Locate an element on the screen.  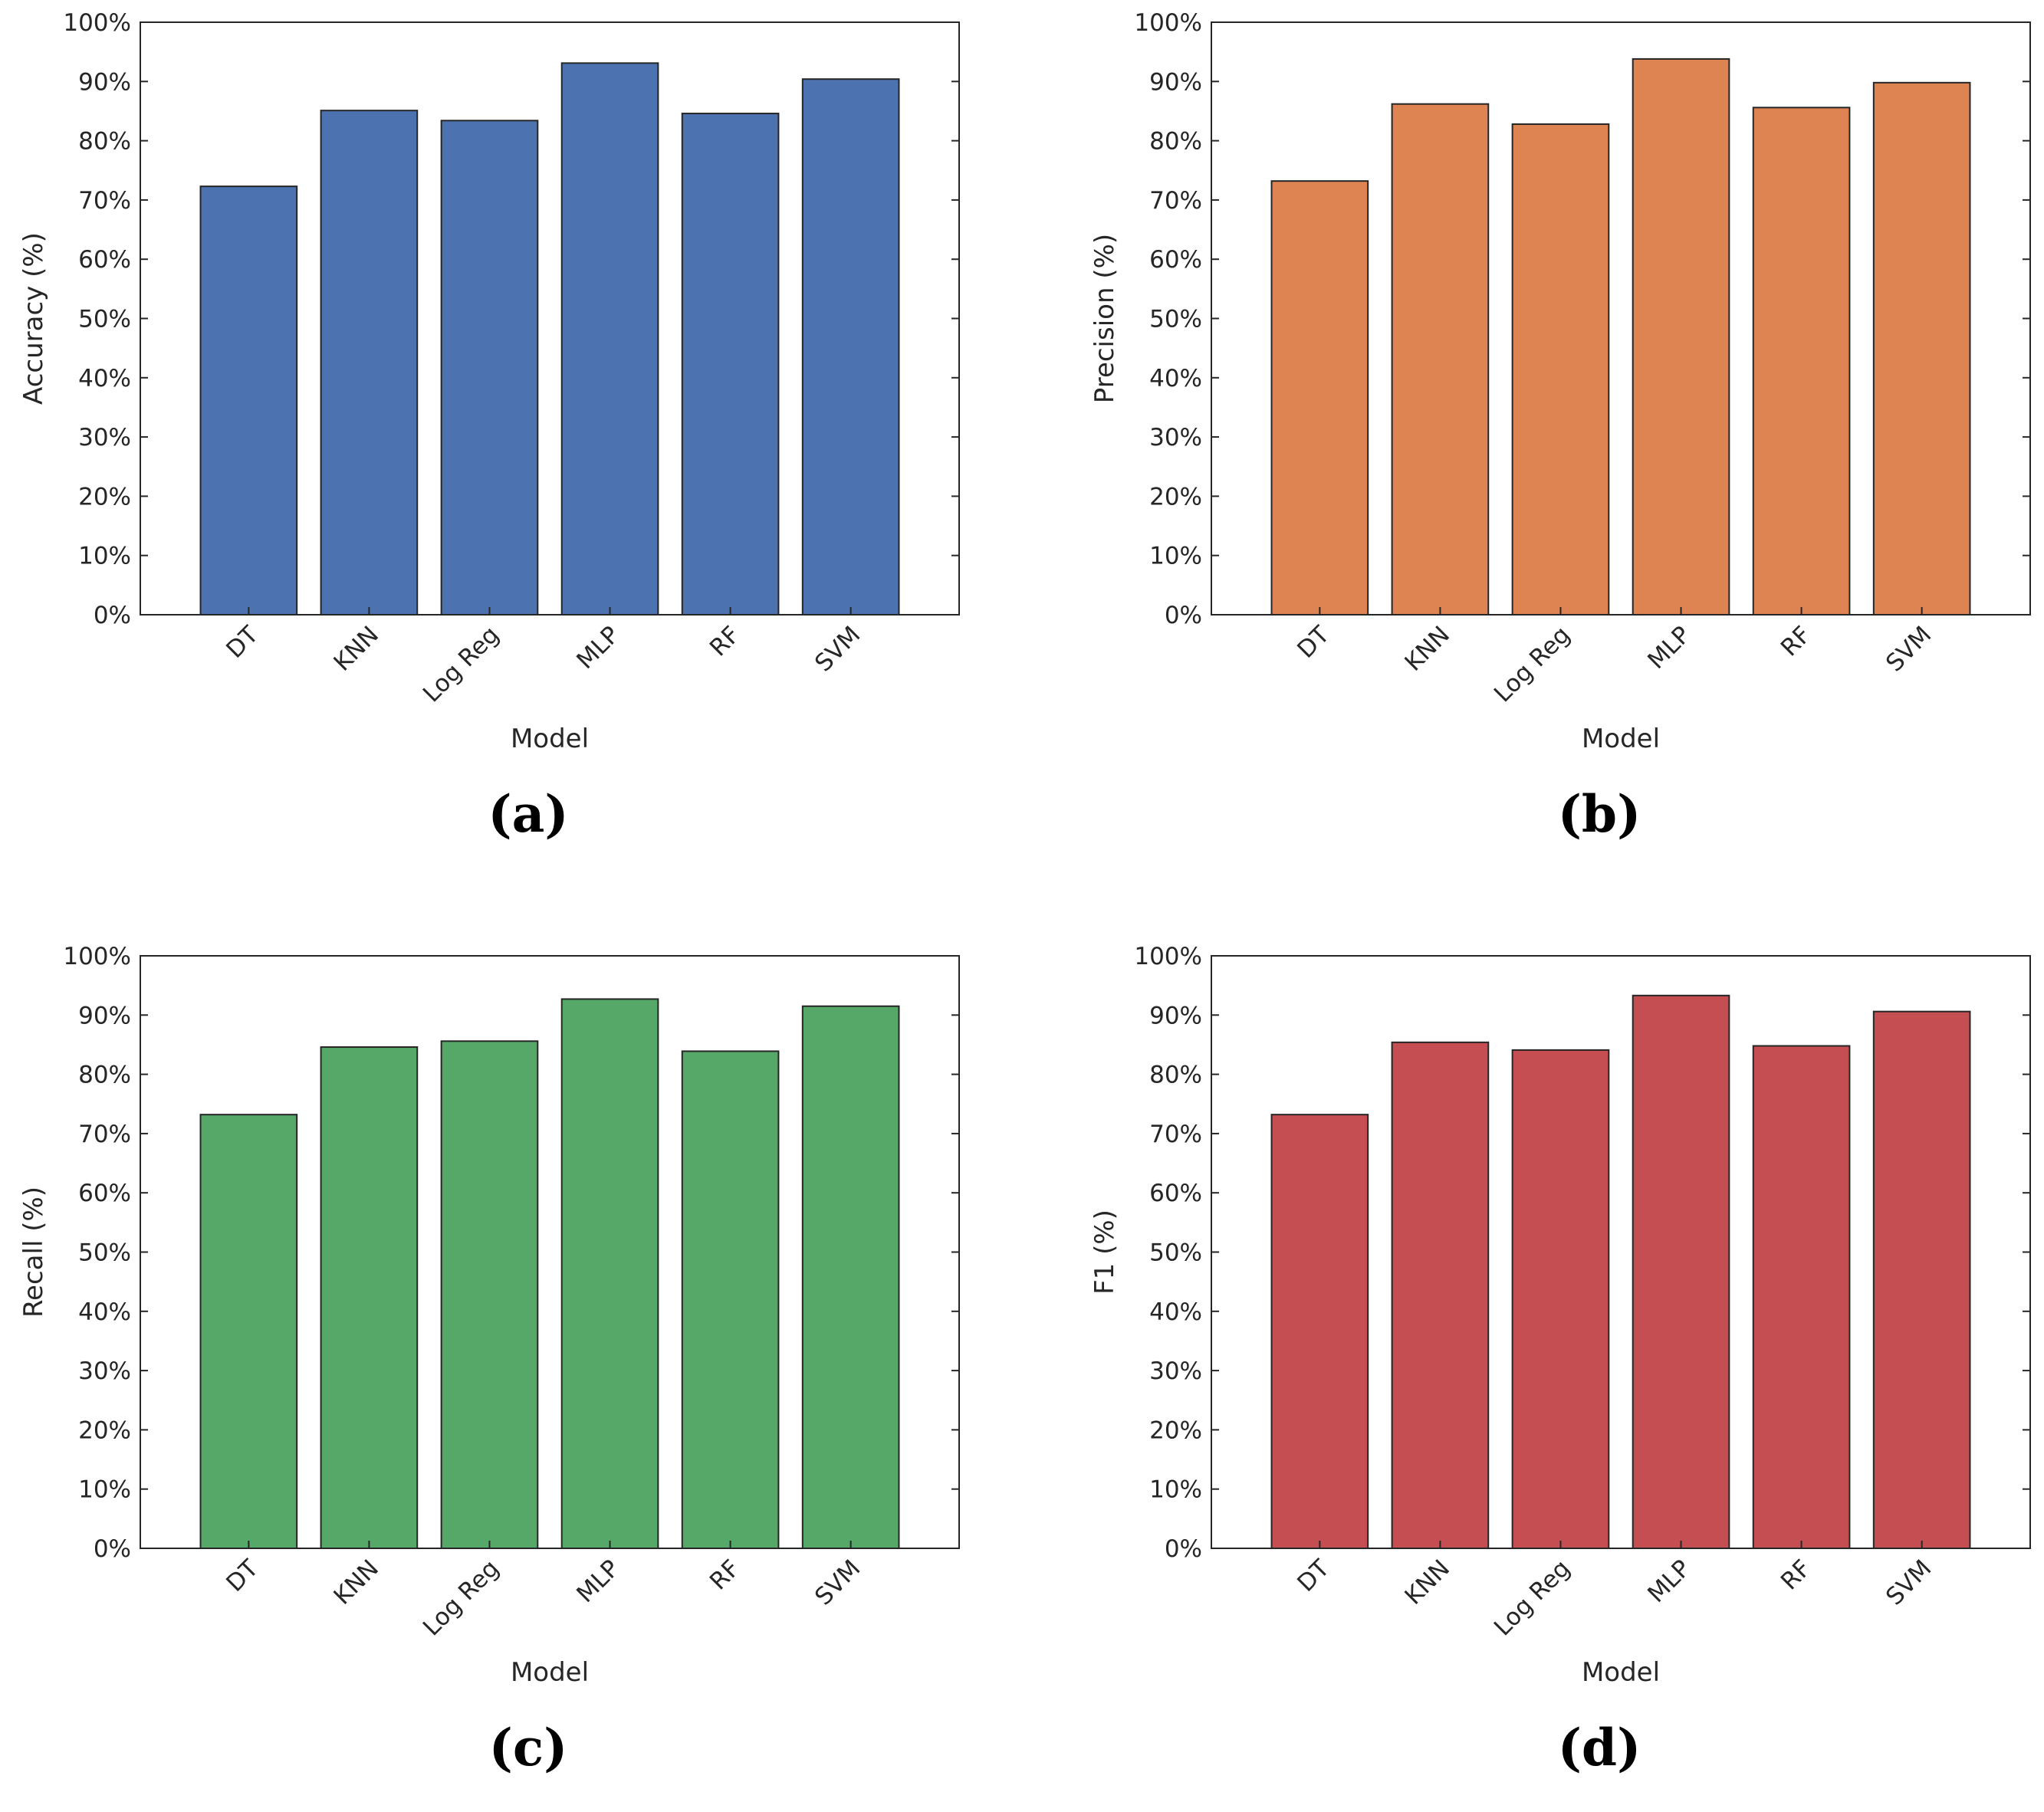
y-axis-label: F1 (%) is located at coordinates (1104, 1252).